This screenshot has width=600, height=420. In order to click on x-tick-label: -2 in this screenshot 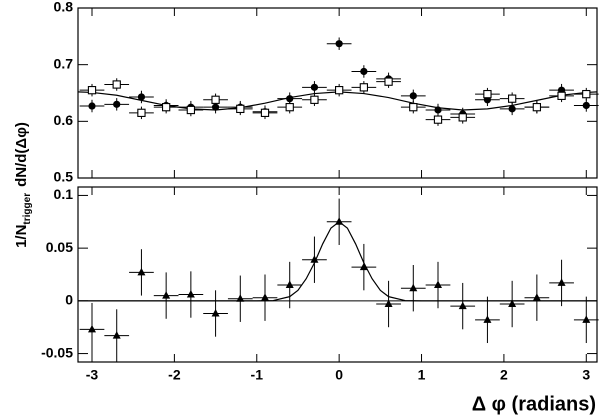, I will do `click(174, 375)`.